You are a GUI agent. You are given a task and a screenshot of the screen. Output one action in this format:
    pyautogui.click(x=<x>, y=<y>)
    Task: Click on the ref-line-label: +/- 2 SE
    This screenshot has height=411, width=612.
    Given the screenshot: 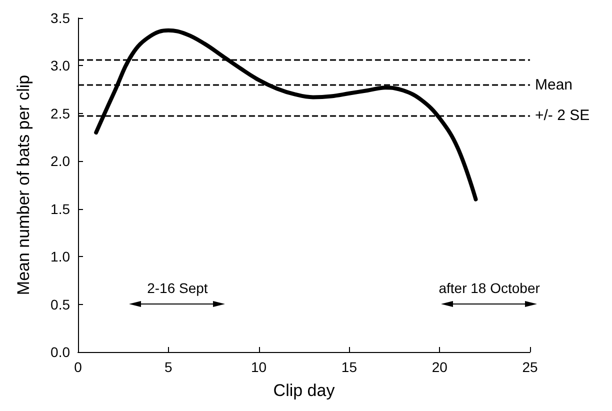 What is the action you would take?
    pyautogui.click(x=562, y=115)
    